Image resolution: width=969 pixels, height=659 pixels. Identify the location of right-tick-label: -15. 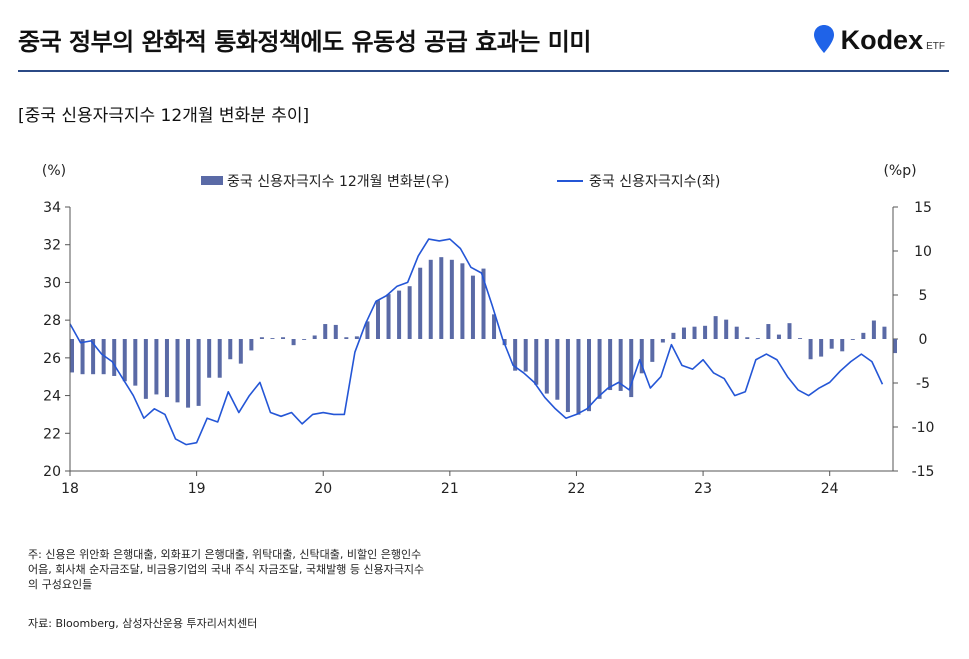
(923, 472).